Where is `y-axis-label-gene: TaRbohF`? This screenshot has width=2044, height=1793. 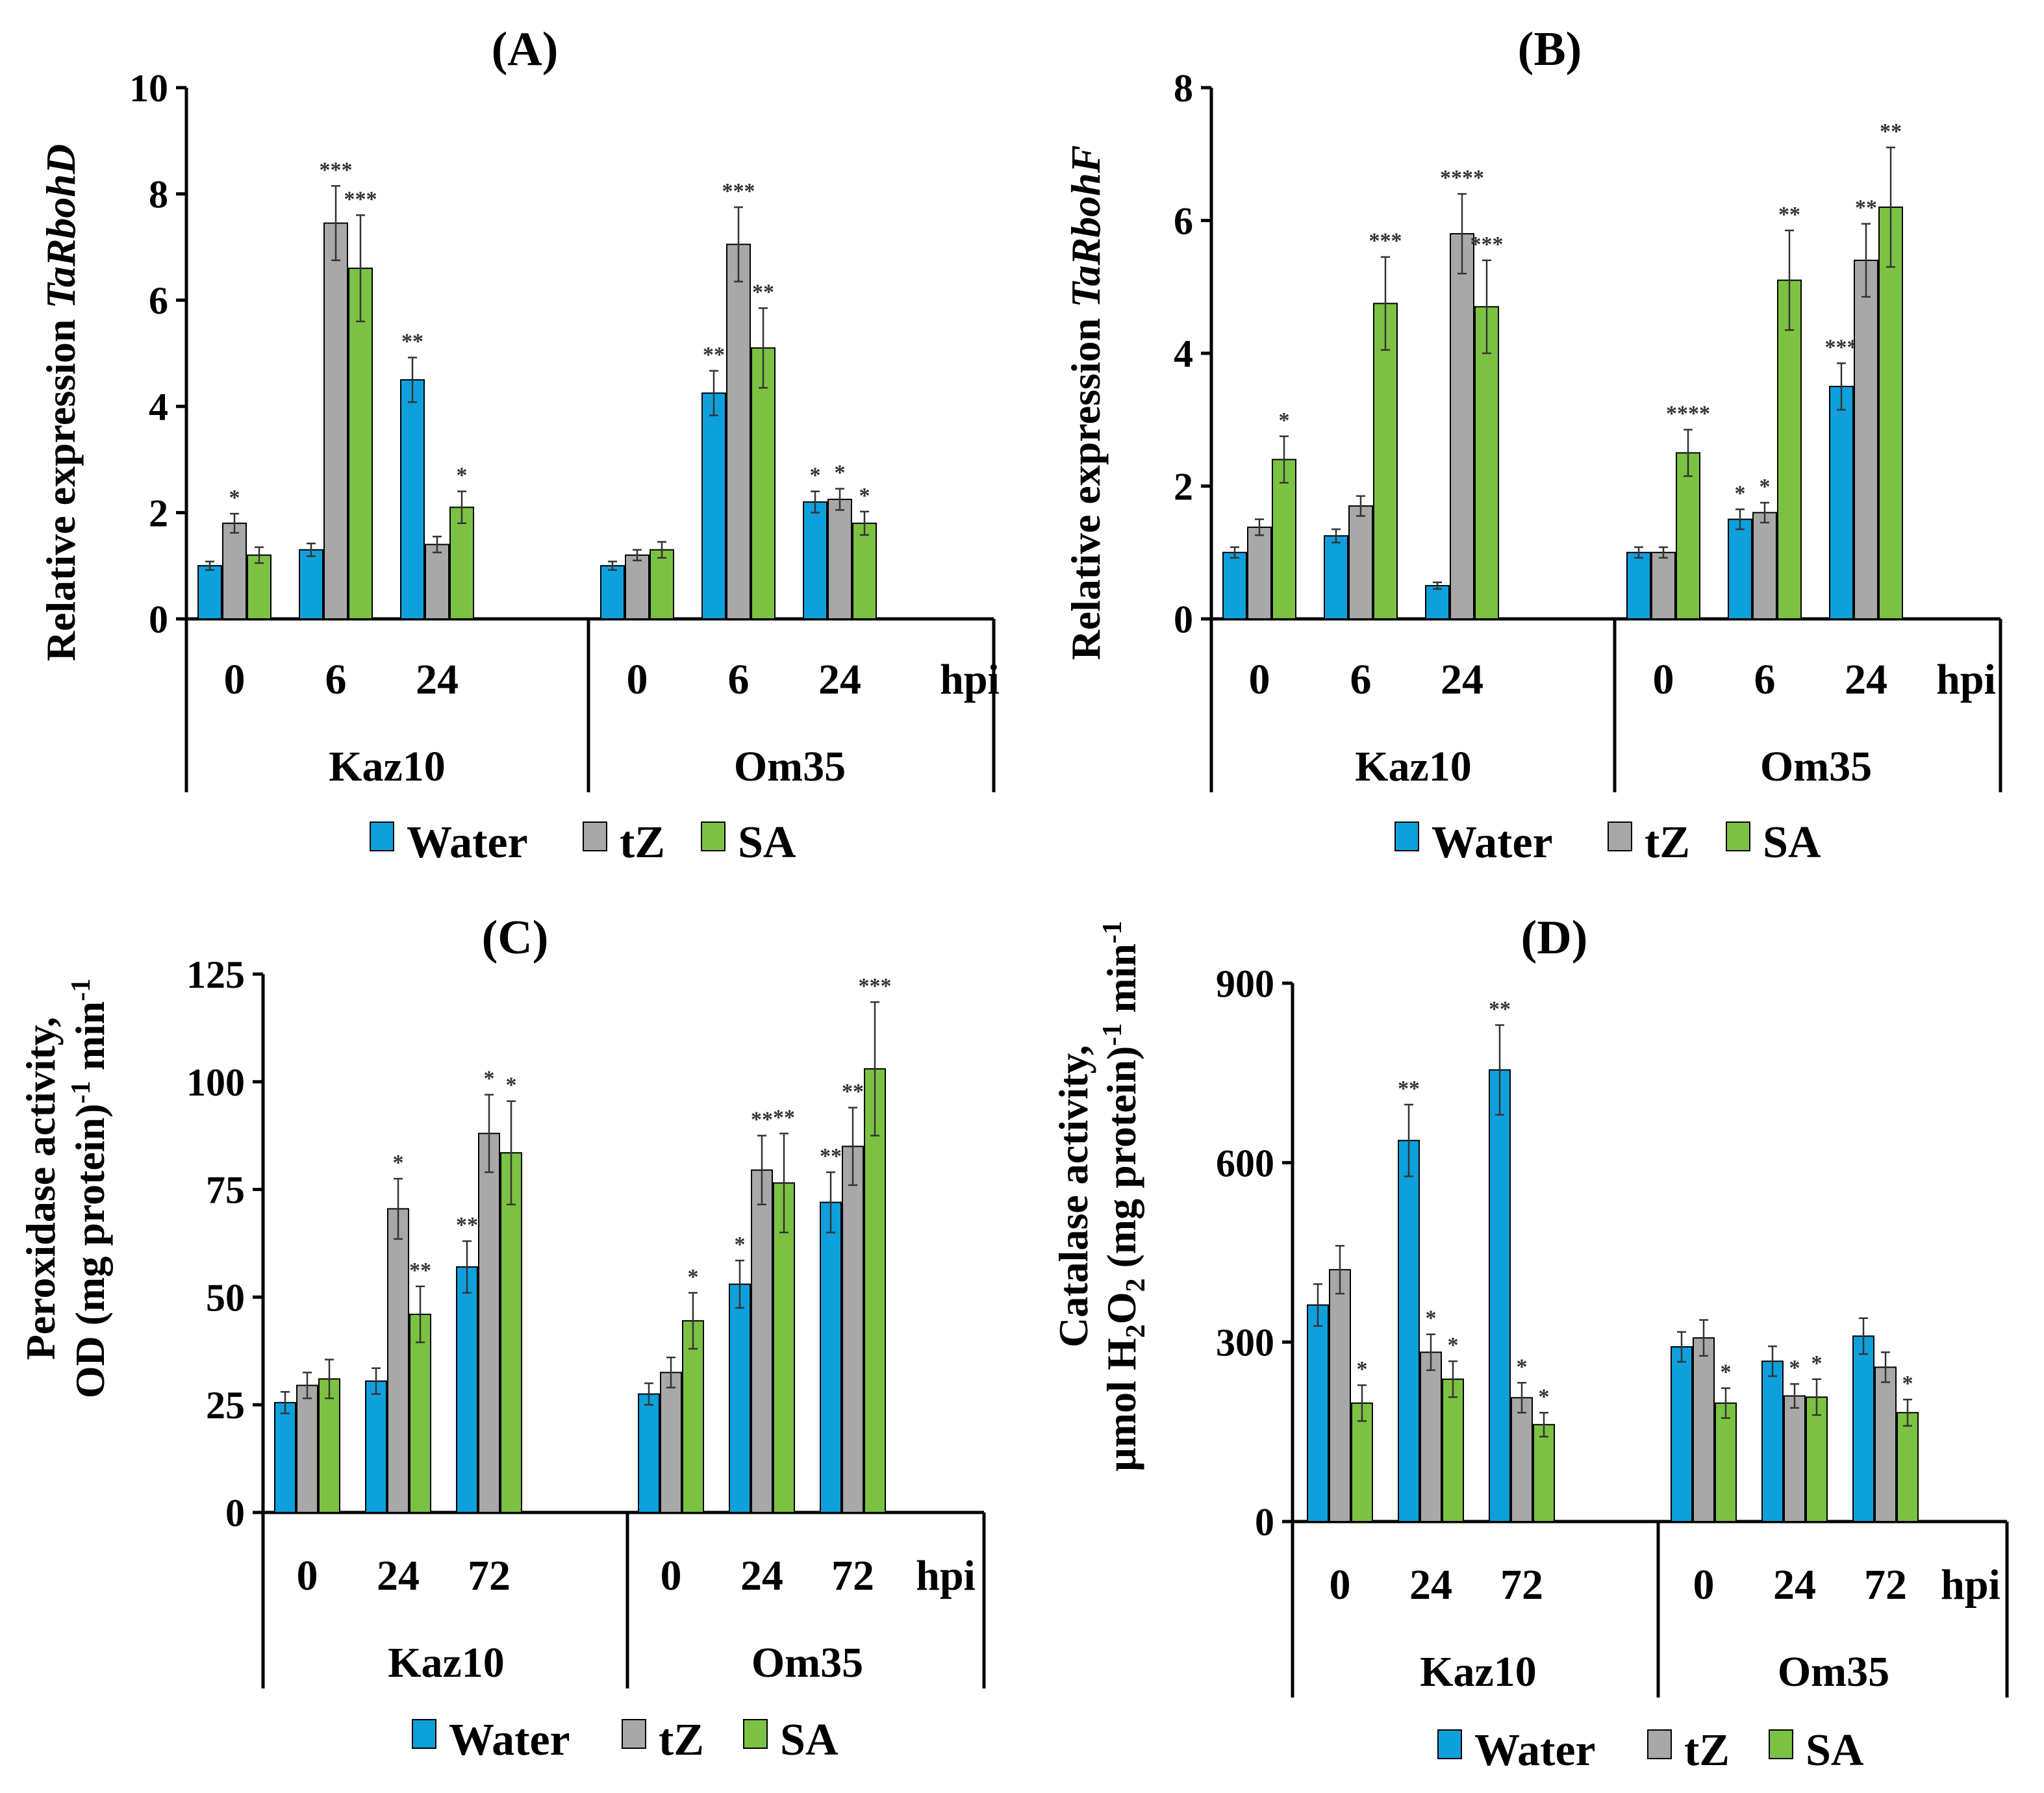 y-axis-label-gene: TaRbohF is located at coordinates (1086, 226).